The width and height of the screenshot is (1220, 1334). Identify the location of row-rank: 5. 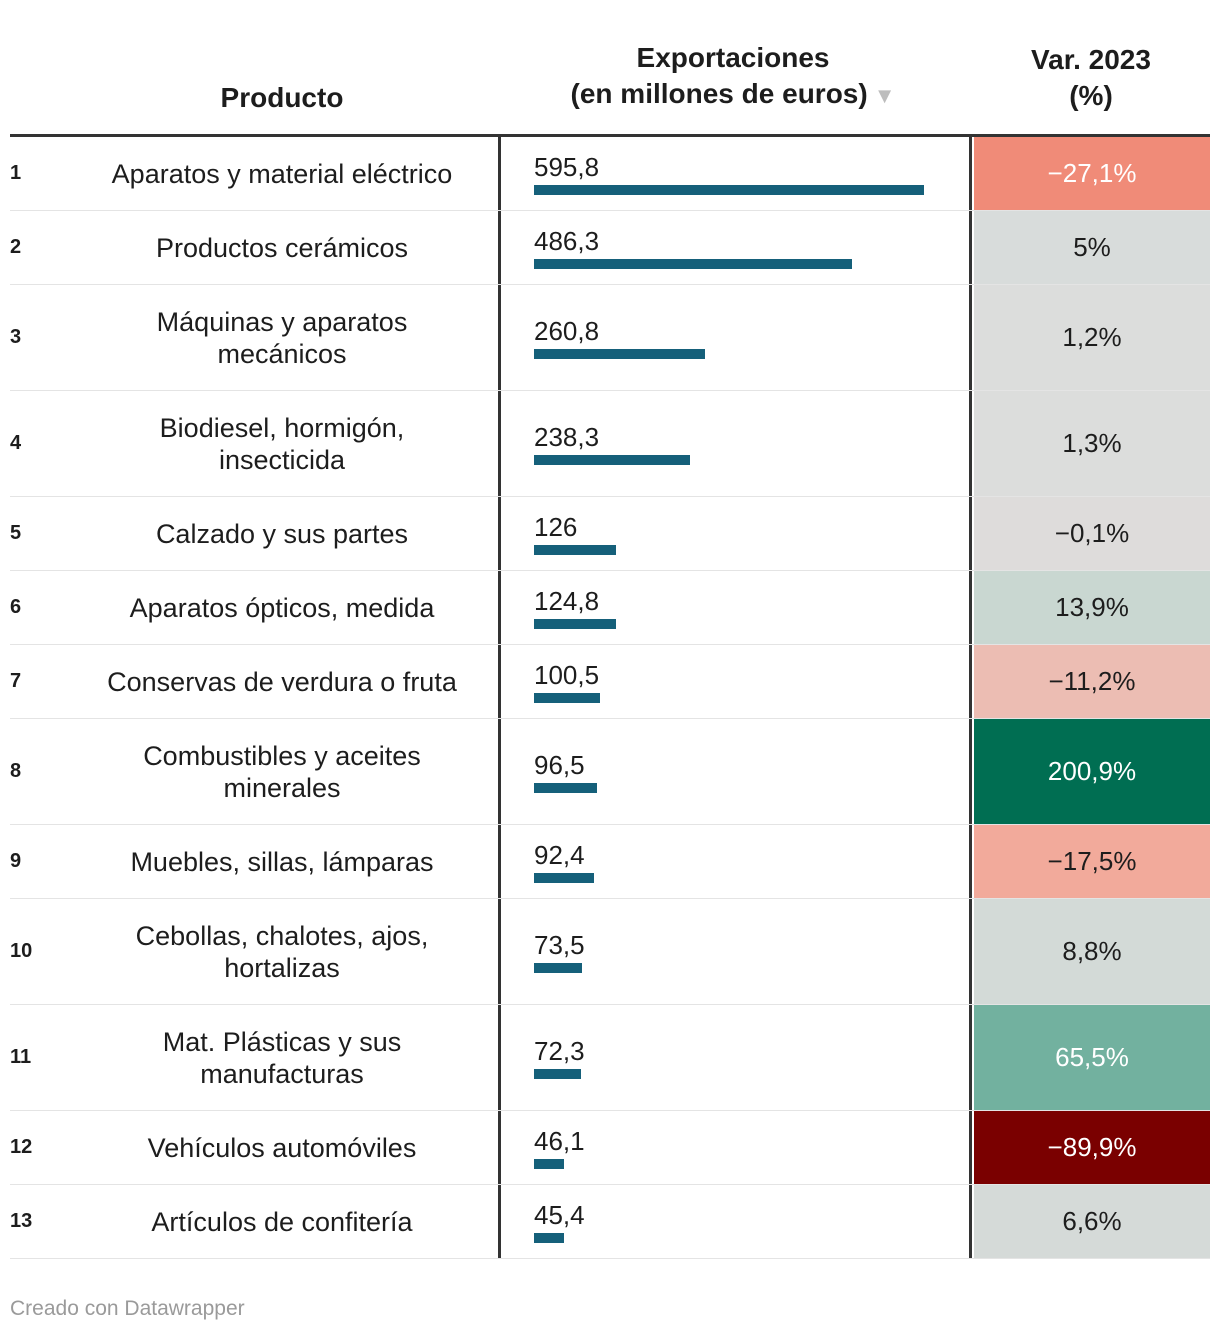
(16, 533).